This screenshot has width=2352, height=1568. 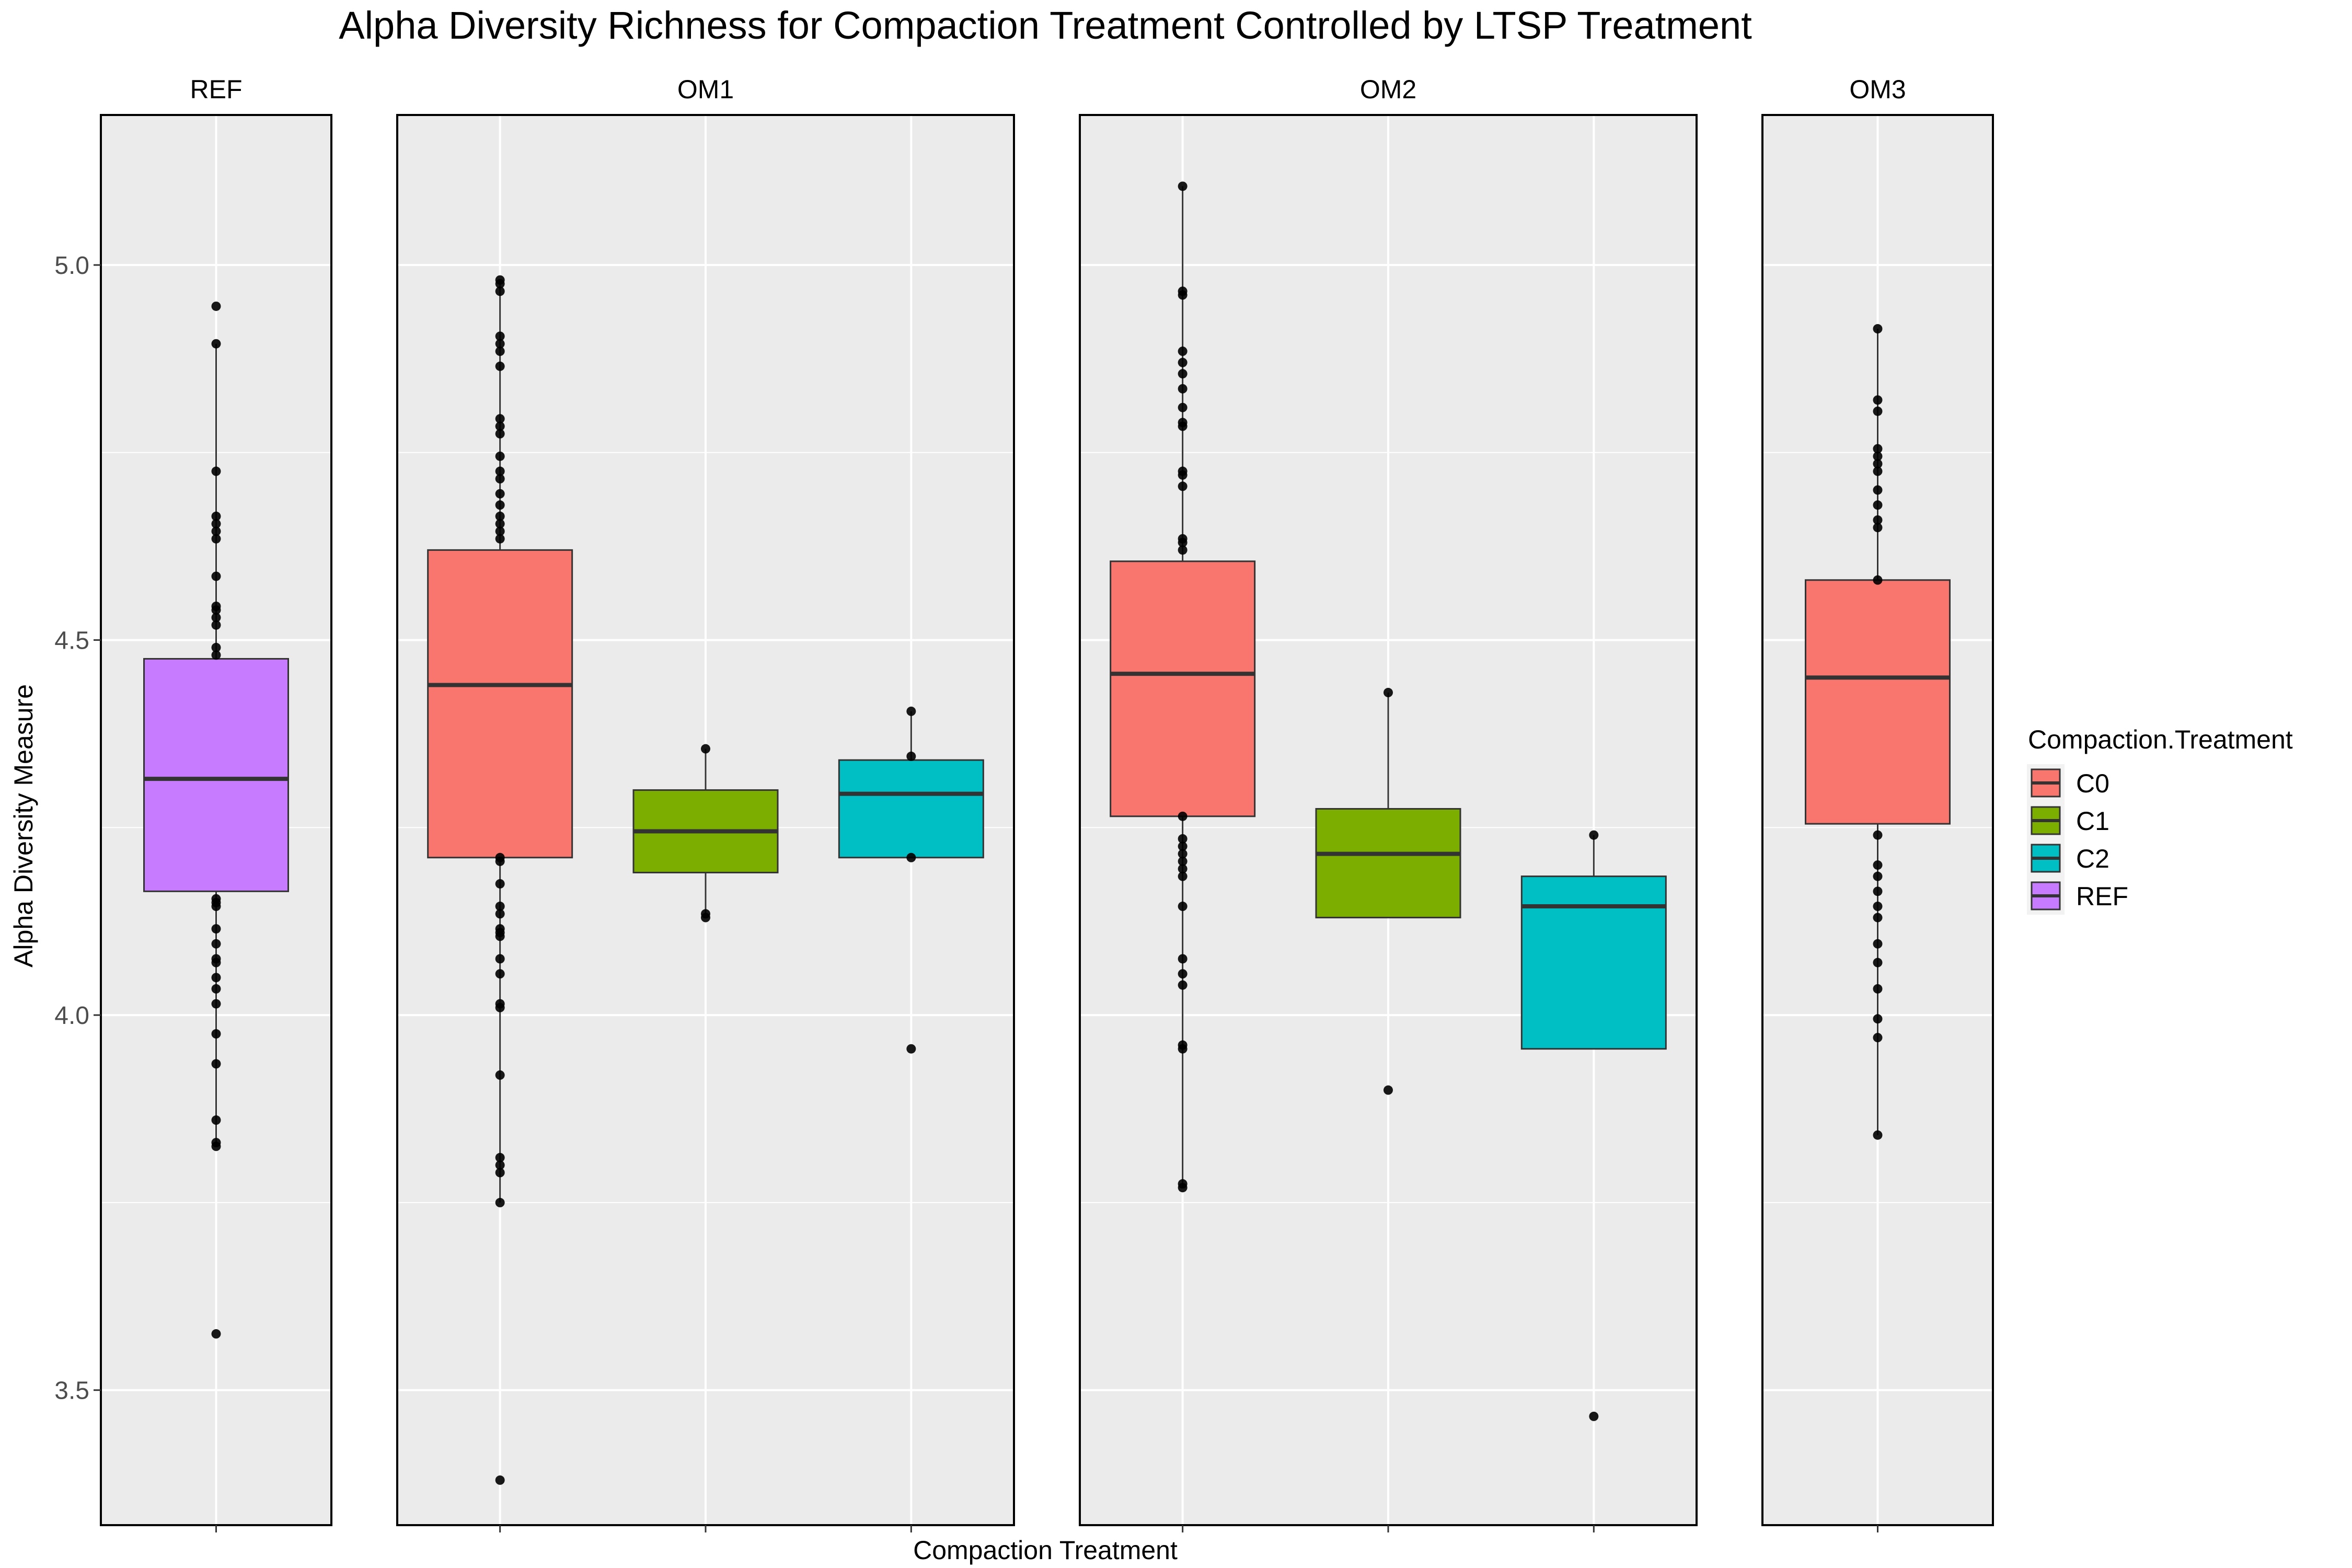 I want to click on panel-ref: REF, so click(x=216, y=803).